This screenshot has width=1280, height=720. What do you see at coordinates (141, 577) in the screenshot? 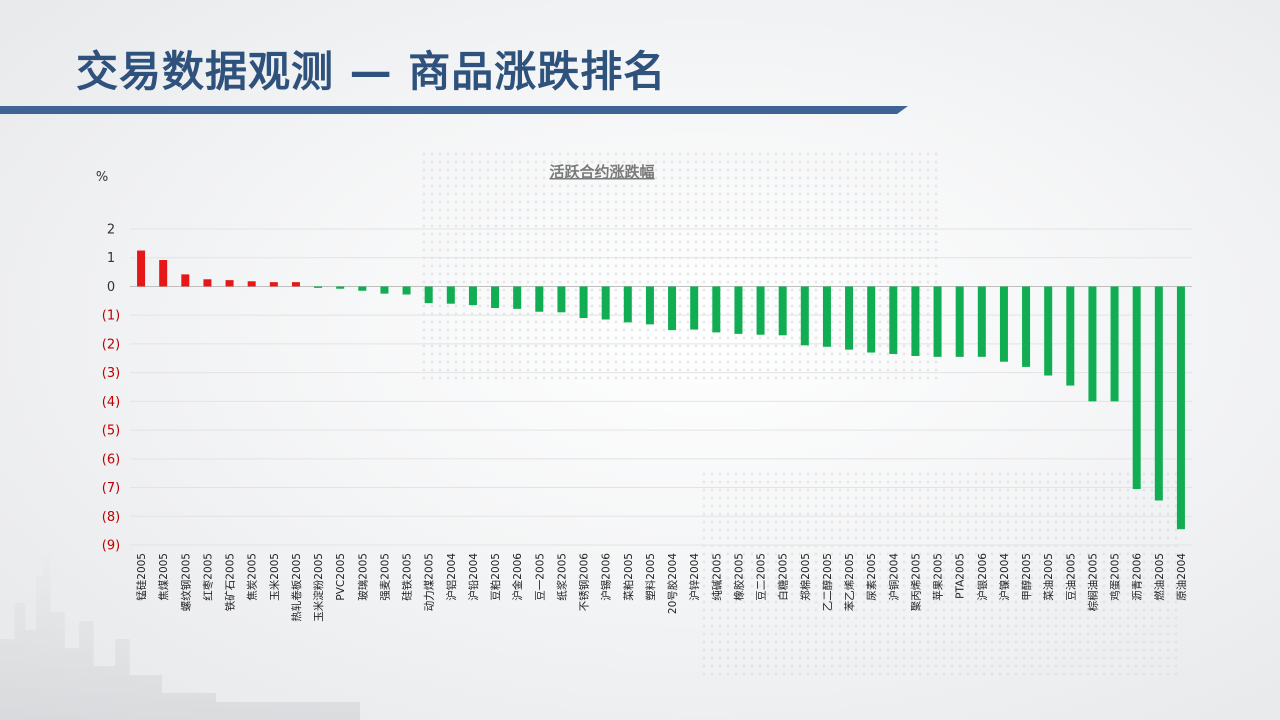
I see `x-tick-label: 锰硅2005` at bounding box center [141, 577].